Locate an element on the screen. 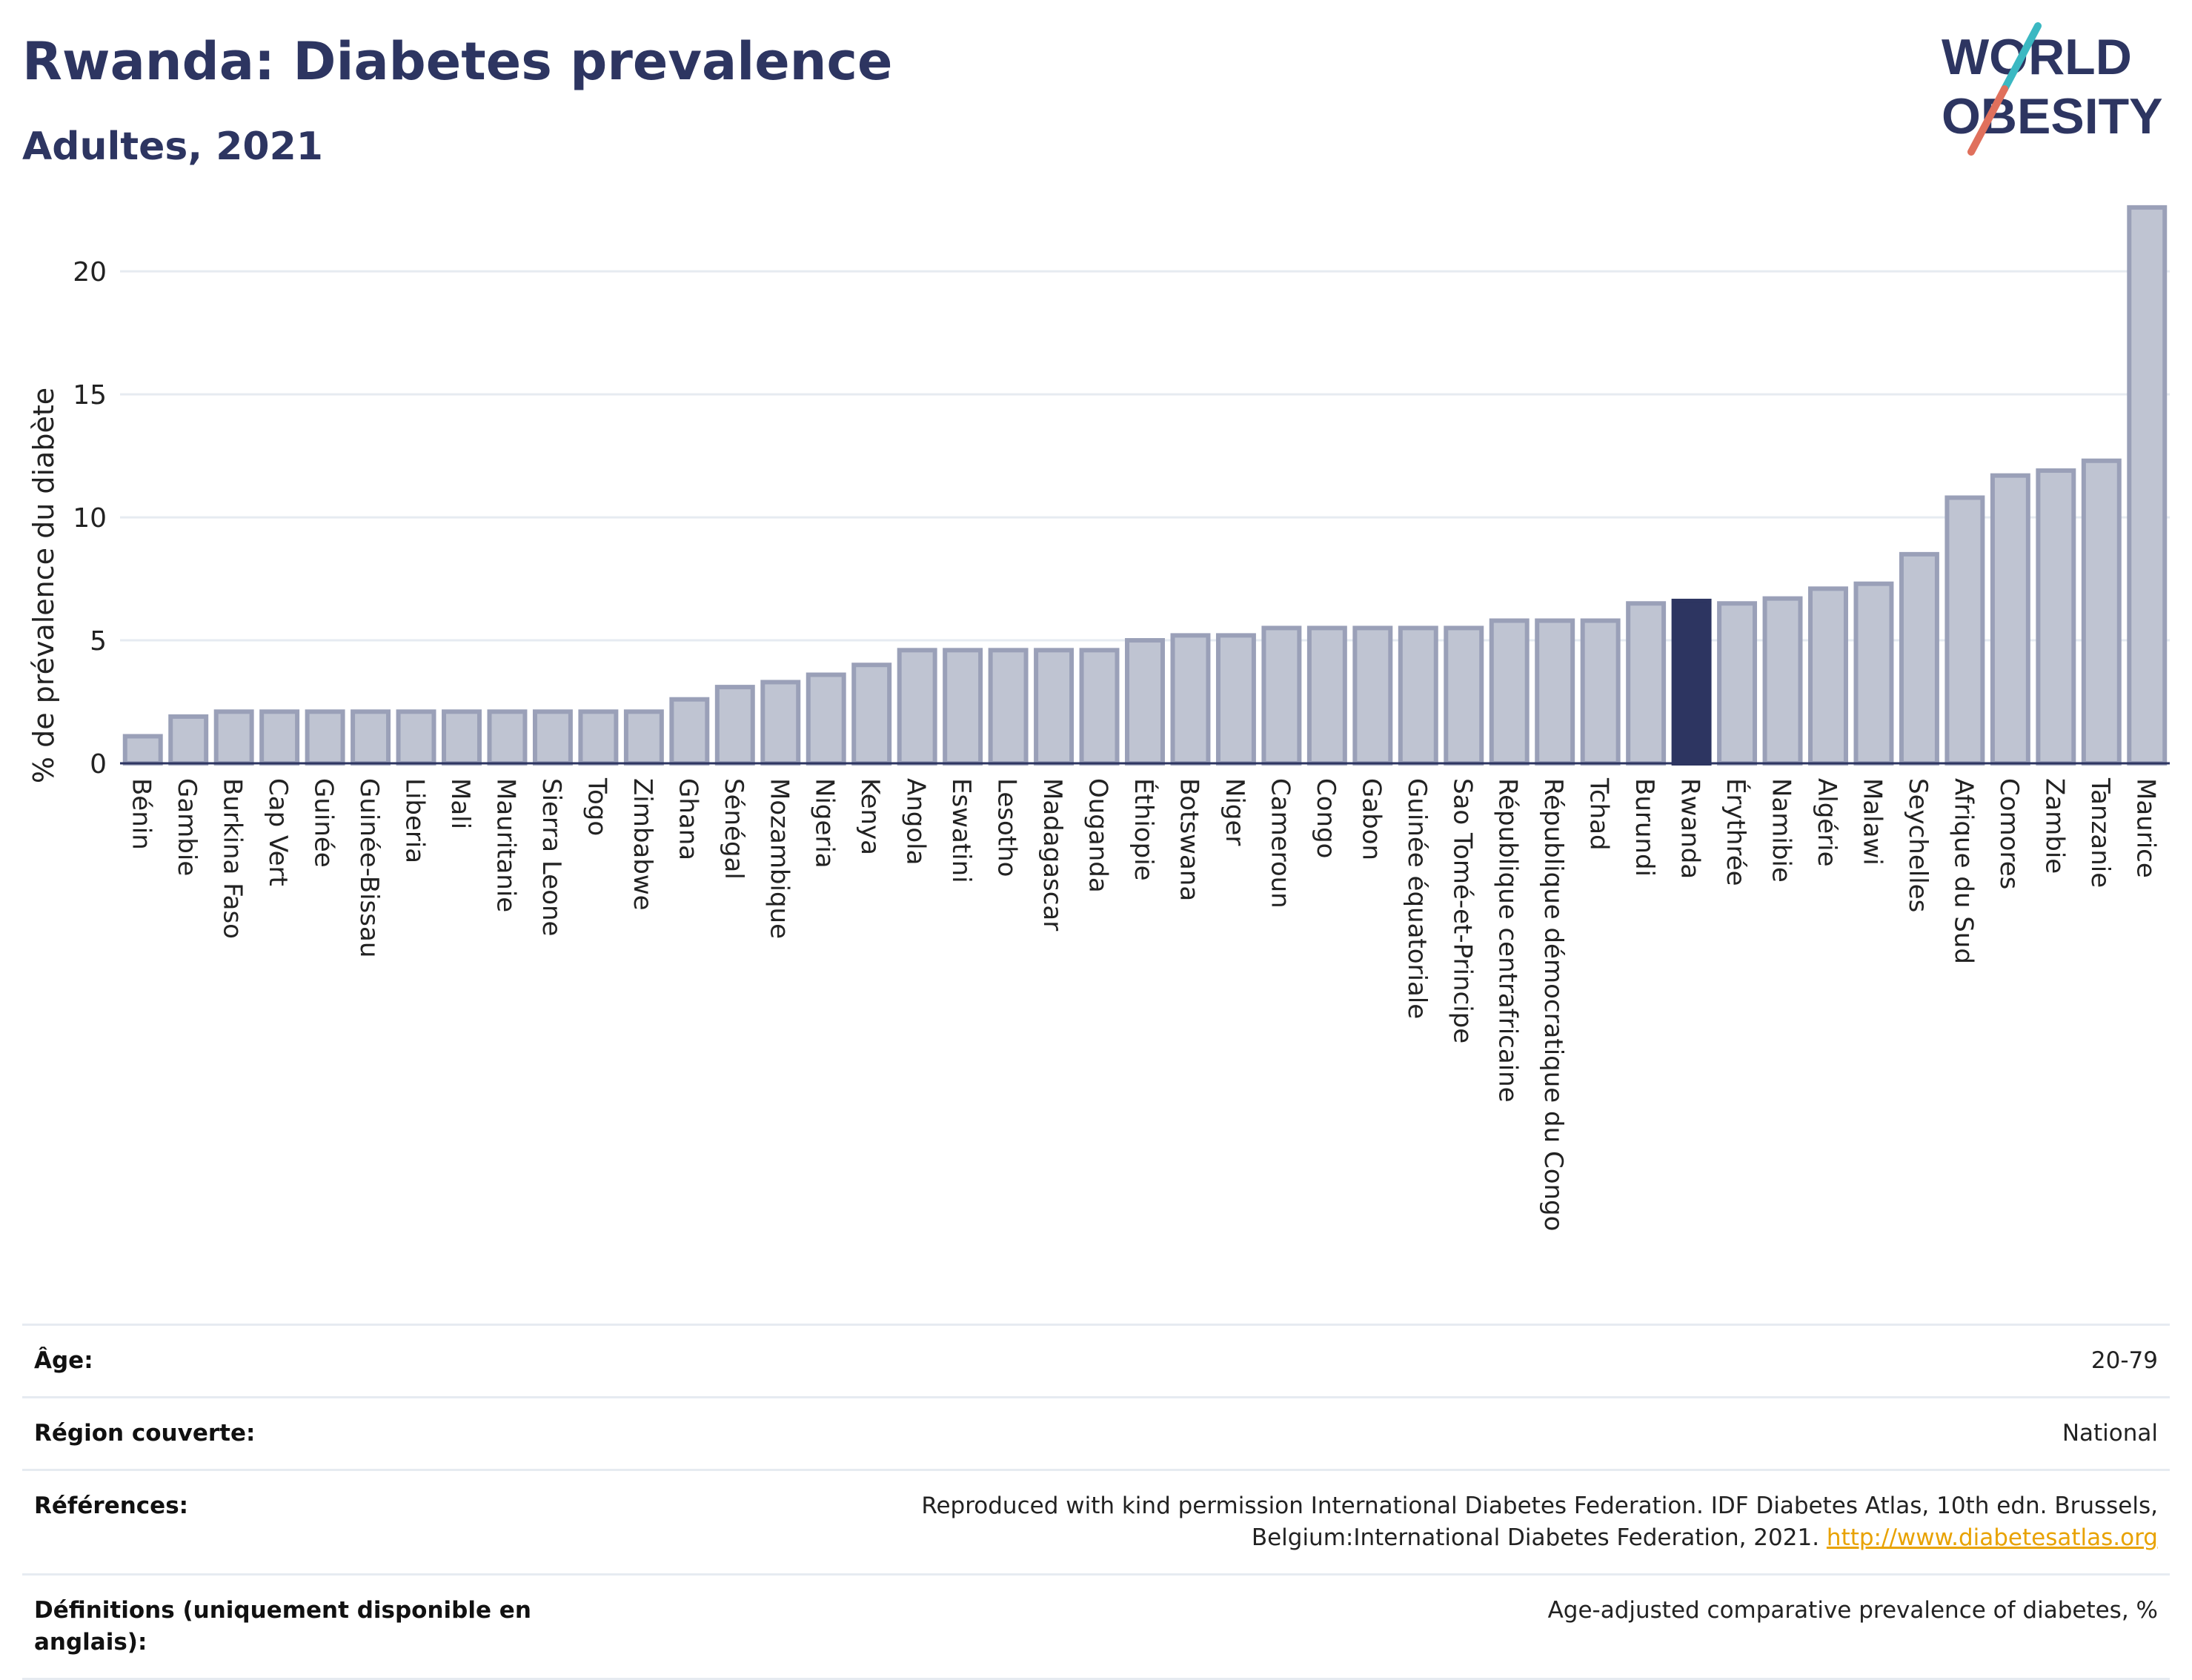  x-tick-label: Tchad is located at coordinates (1599, 814).